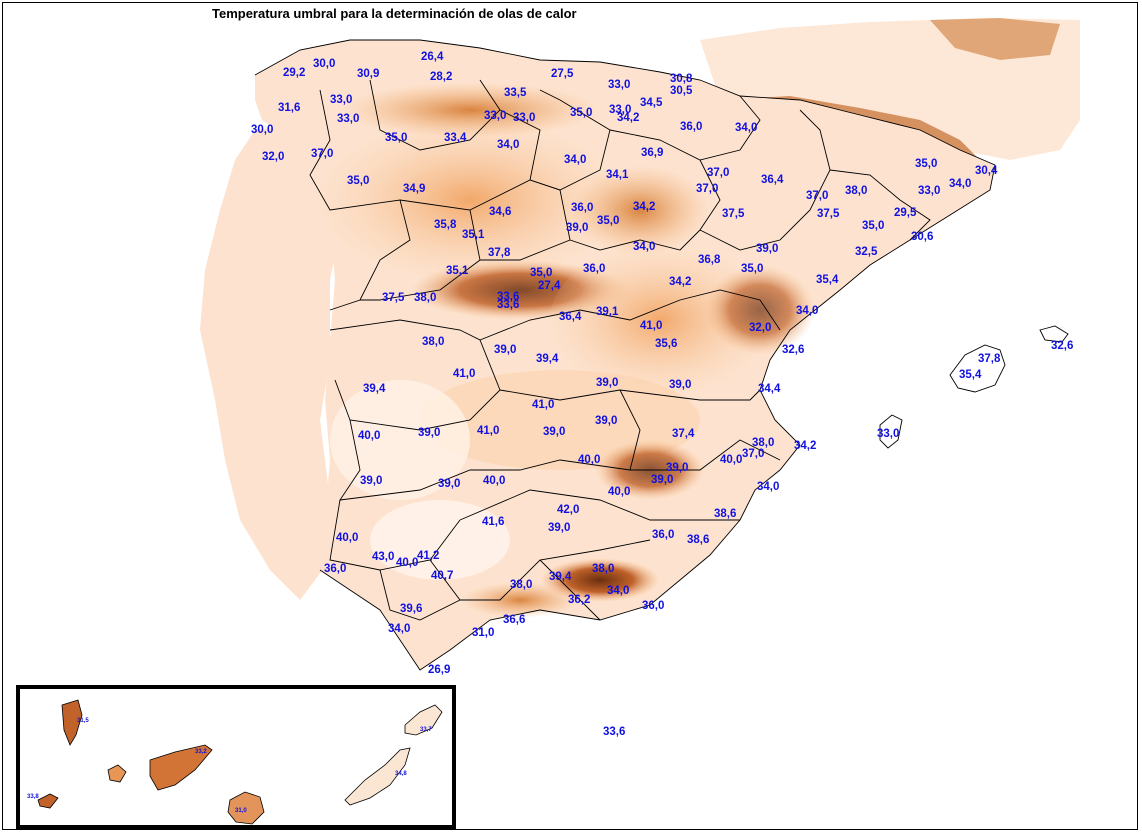  Describe the element at coordinates (181, 767) in the screenshot. I see `tenerife-island` at that location.